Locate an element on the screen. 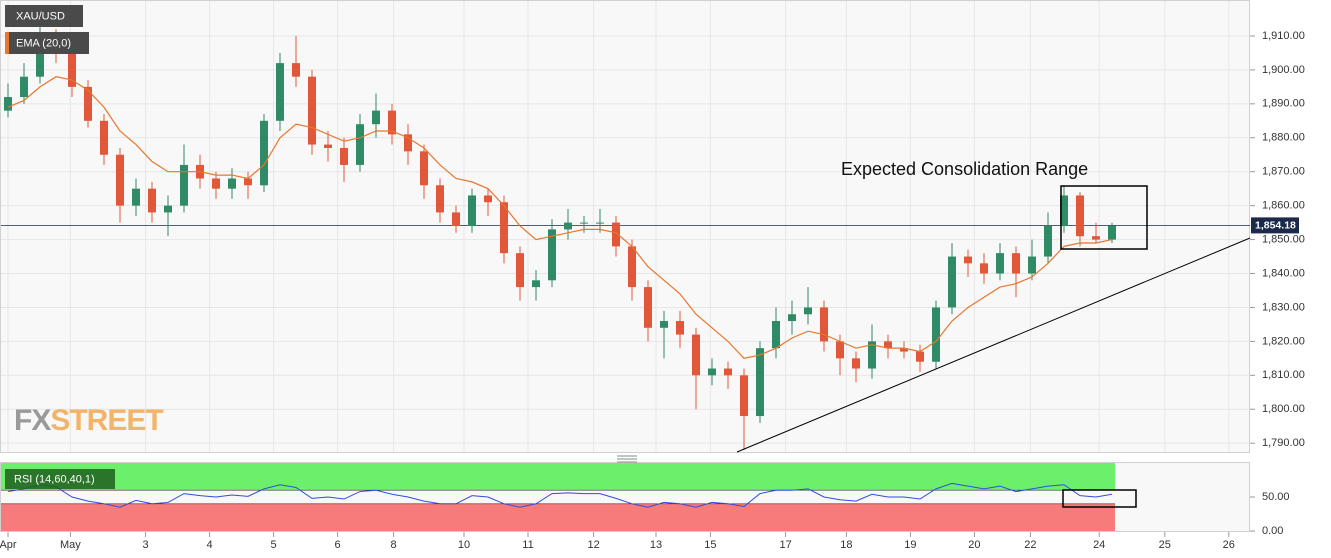 This screenshot has height=558, width=1331. watermark: FXSTREET is located at coordinates (88, 420).